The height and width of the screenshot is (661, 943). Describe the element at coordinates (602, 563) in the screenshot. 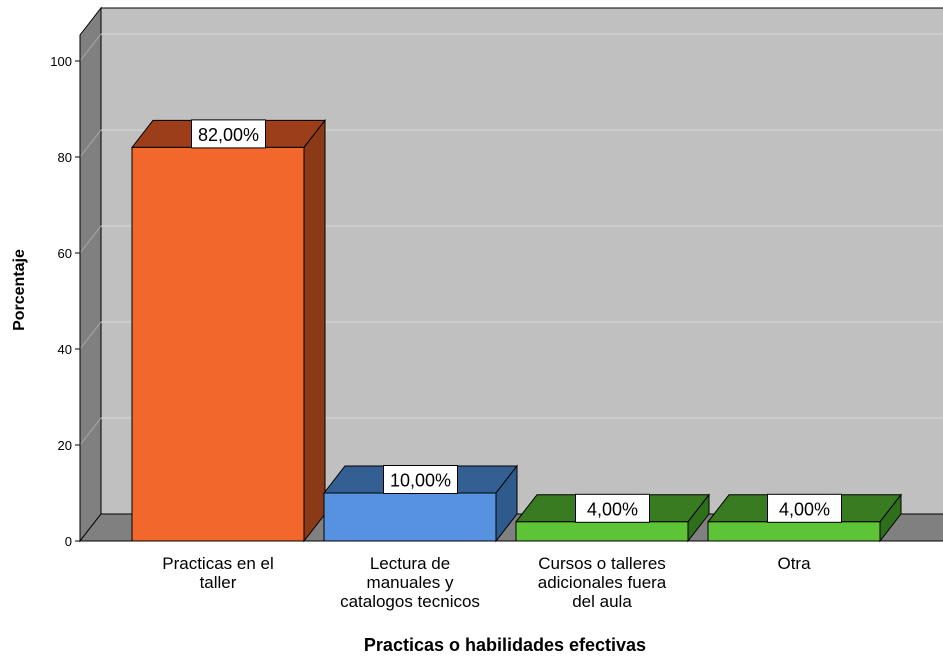

I see `x-tick-label-line: Cursos o talleres` at that location.